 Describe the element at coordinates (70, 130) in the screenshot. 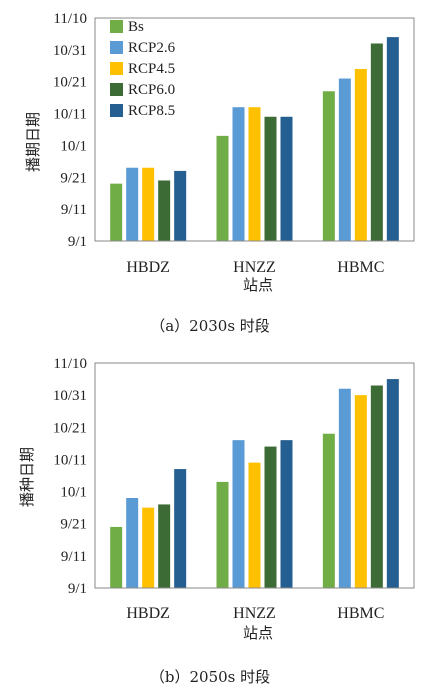

I see `y-axis-ticks-a: 9/1 9/11 9/21 10/1 10/11 10/21 10/31 11/10` at that location.